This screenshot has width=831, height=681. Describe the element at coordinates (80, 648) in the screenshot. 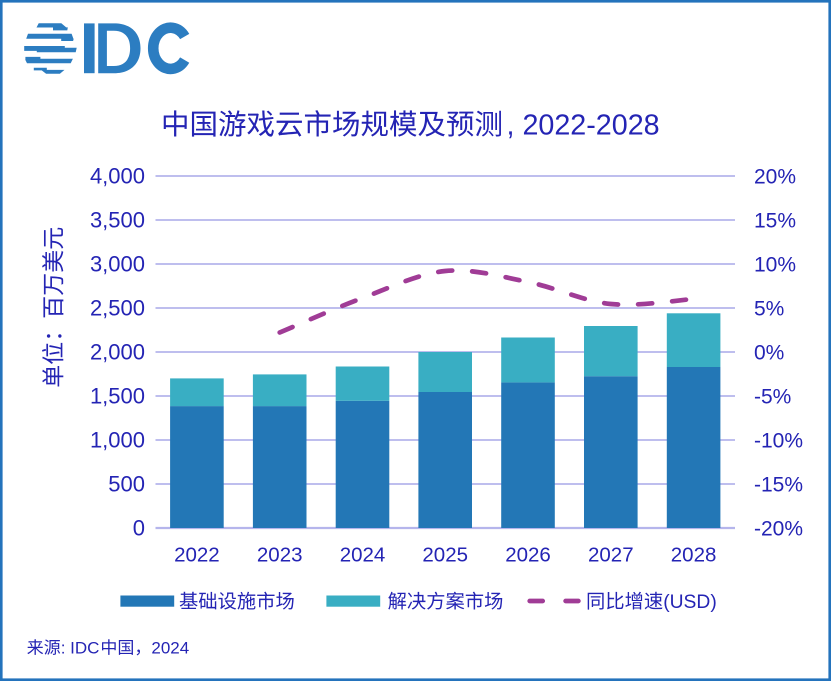

I see `svg-text:: IDC: : IDC` at that location.